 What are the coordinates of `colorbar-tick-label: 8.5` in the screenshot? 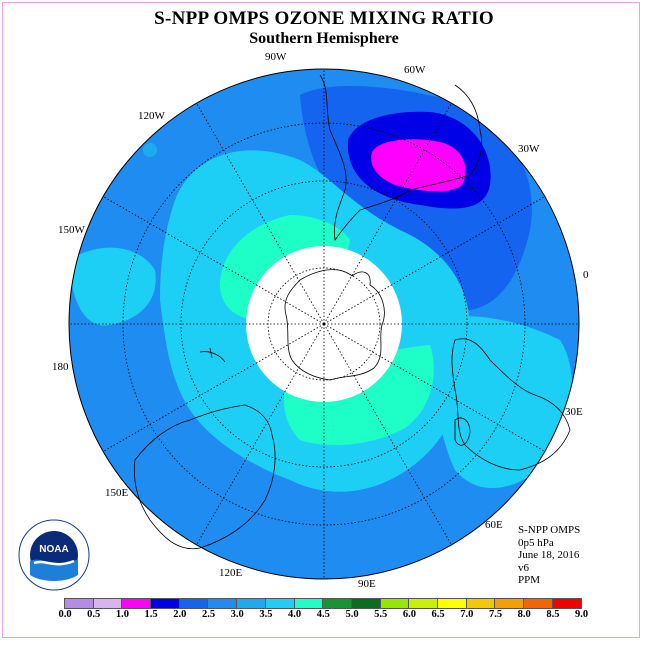 It's located at (553, 614).